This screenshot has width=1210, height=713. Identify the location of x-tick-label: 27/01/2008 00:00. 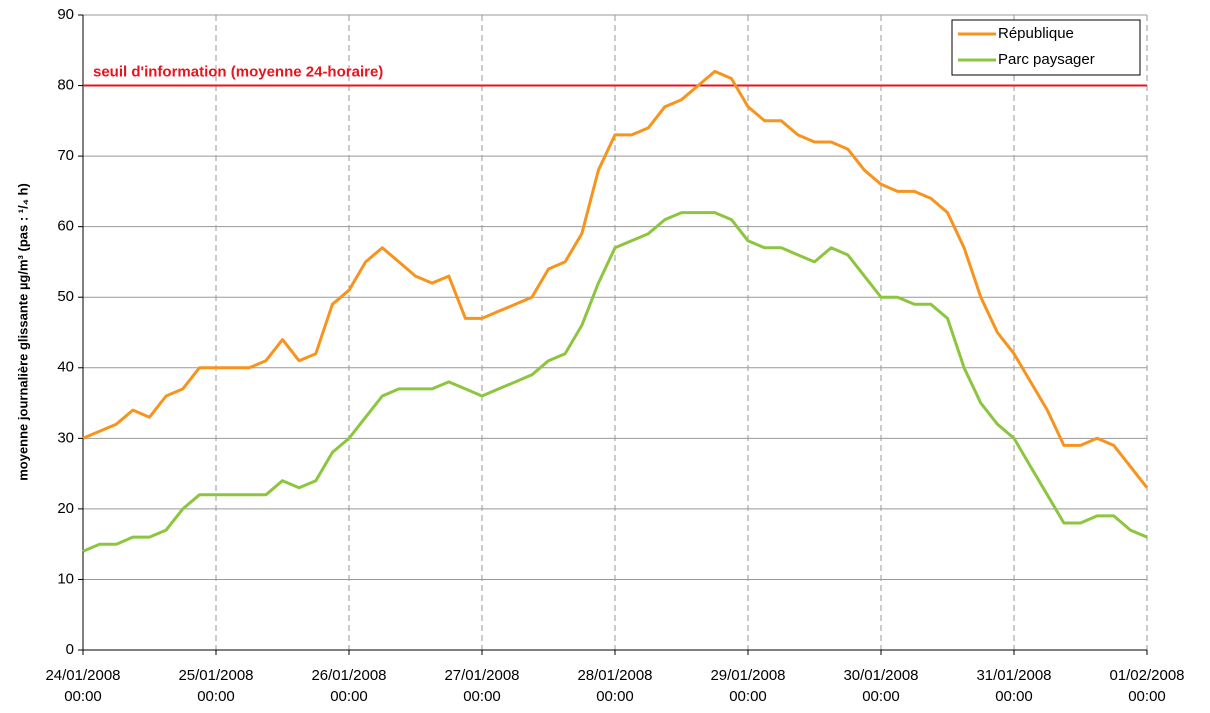
(481, 686).